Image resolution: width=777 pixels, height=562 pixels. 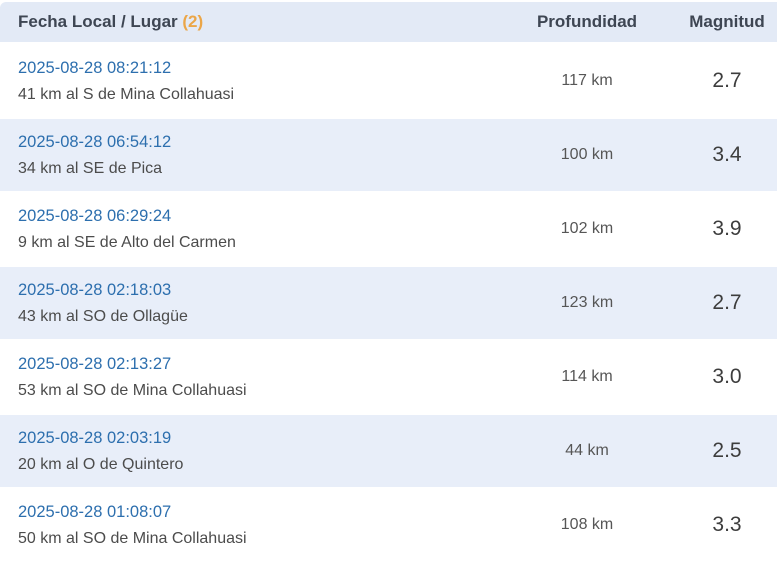 What do you see at coordinates (727, 154) in the screenshot?
I see `quake-magnitude: 3.4` at bounding box center [727, 154].